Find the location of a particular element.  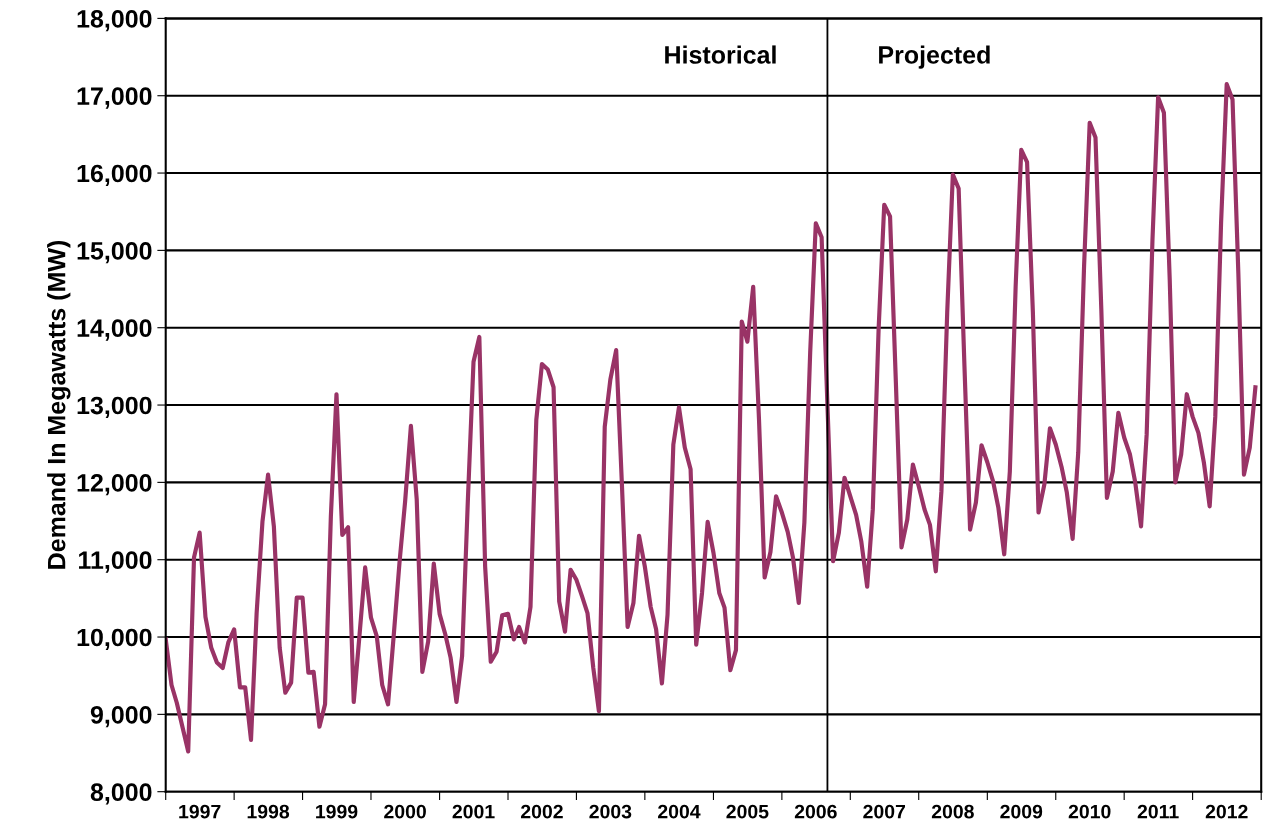

annotation: Historical is located at coordinates (720, 54).